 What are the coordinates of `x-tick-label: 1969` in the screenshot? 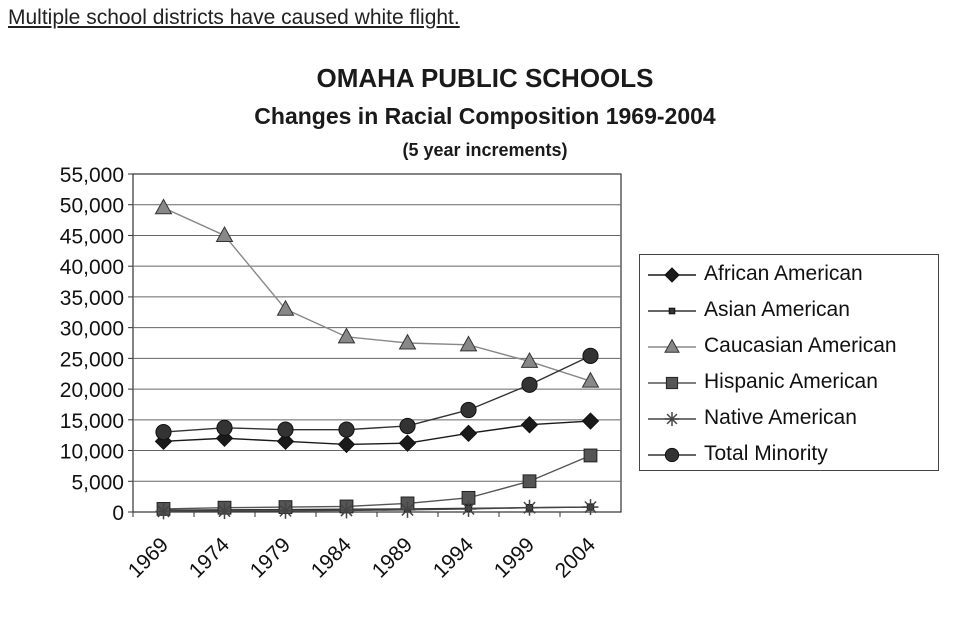 It's located at (148, 557).